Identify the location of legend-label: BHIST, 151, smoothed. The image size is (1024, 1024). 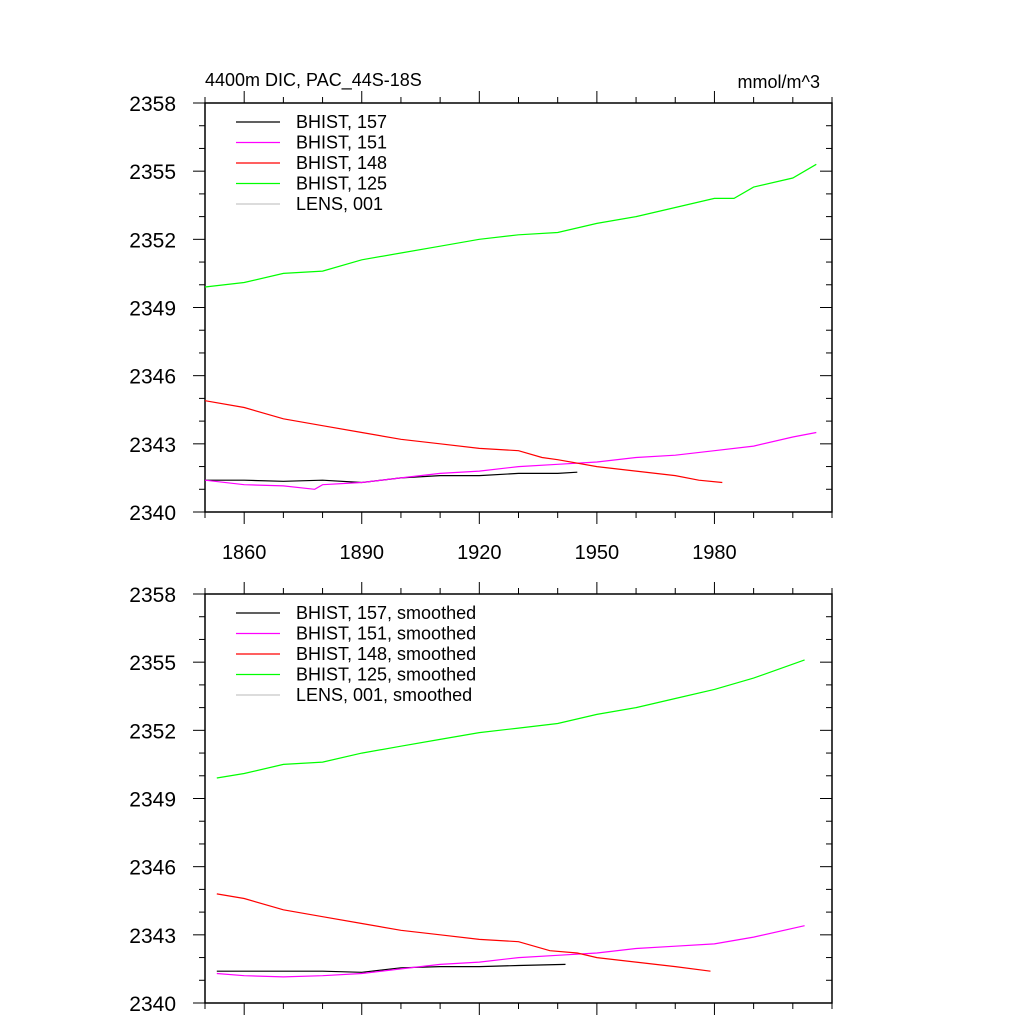
(386, 634).